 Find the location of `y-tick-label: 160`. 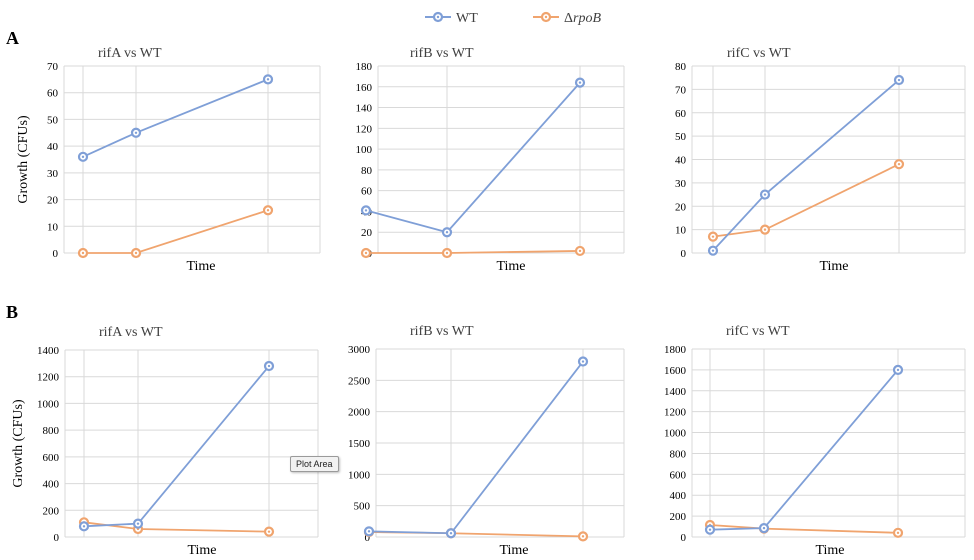

y-tick-label: 160 is located at coordinates (364, 88).